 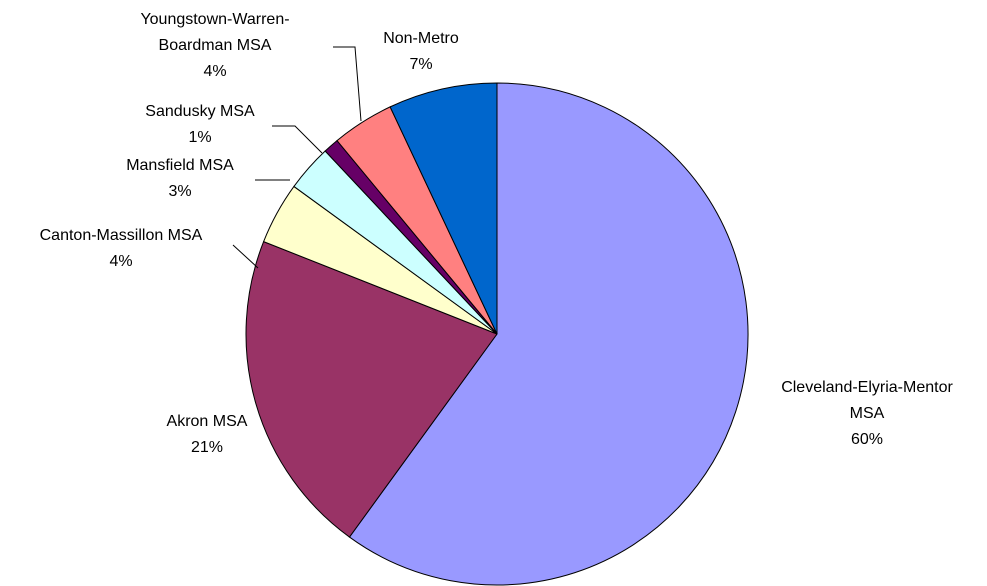 What do you see at coordinates (207, 447) in the screenshot?
I see `value-label: 21%` at bounding box center [207, 447].